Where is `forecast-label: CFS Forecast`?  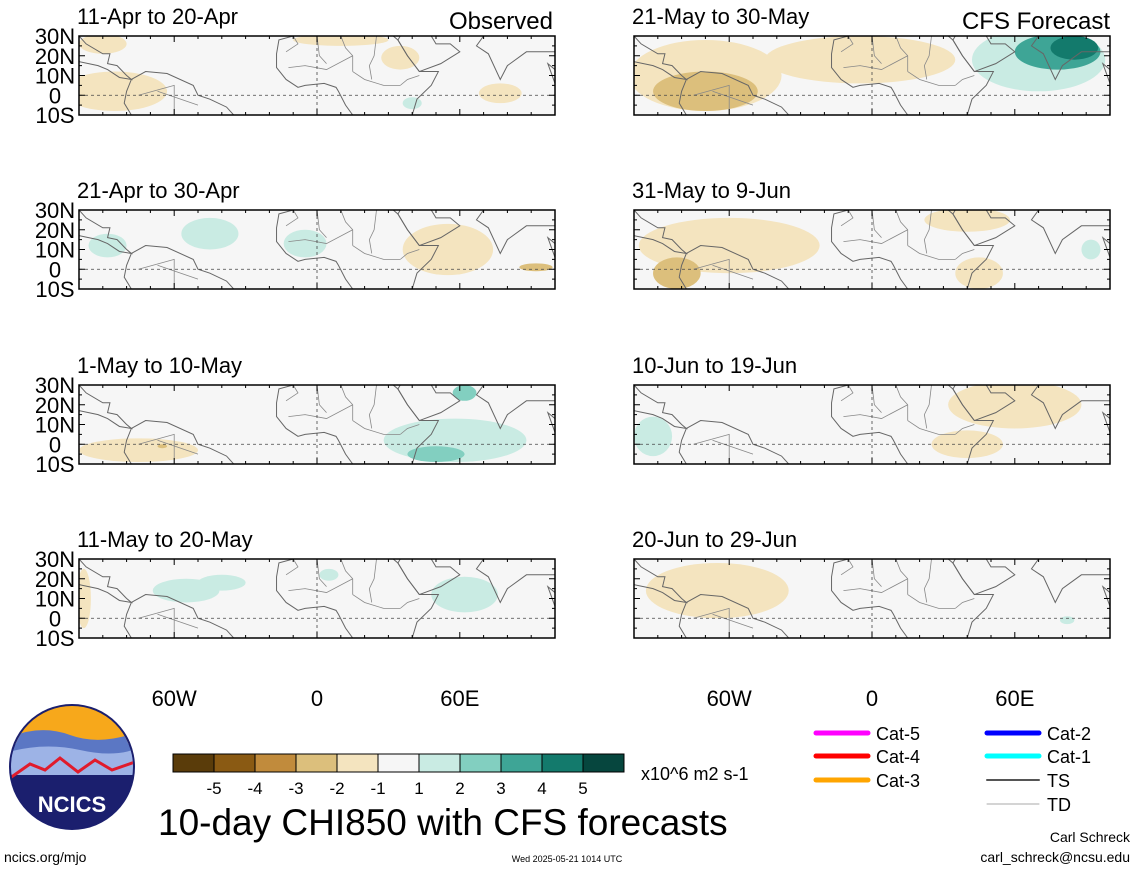 forecast-label: CFS Forecast is located at coordinates (1036, 21).